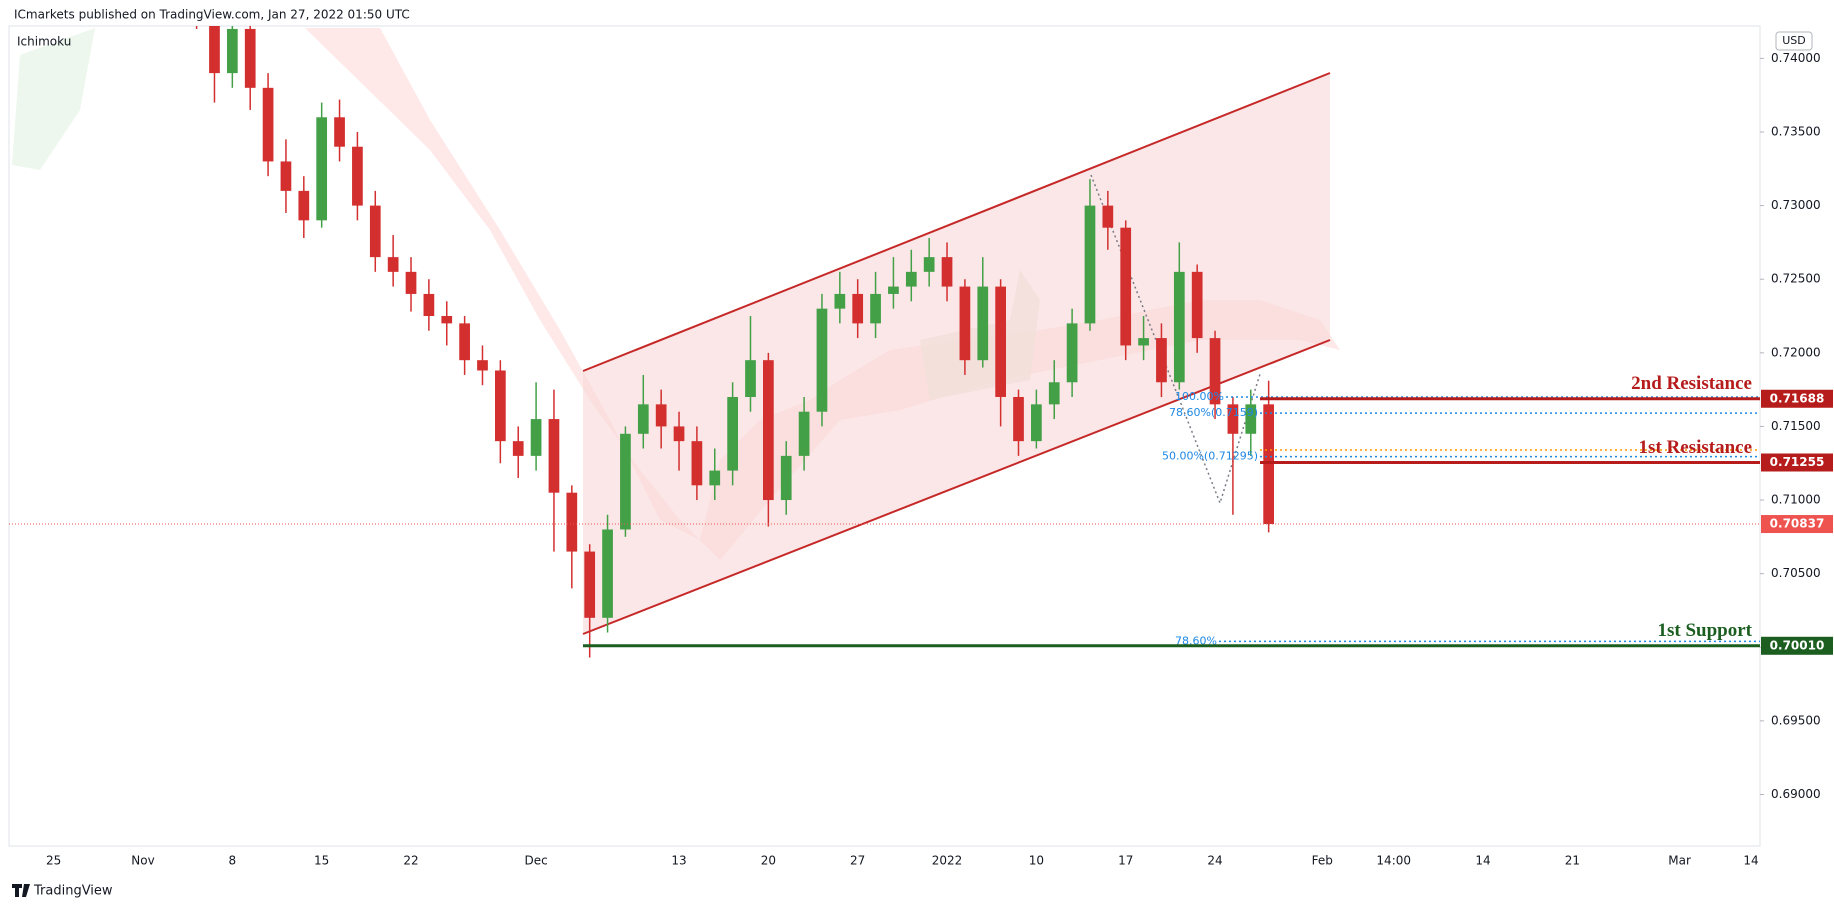 This screenshot has height=910, width=1834. I want to click on level-price-label: 0.71255, so click(1797, 462).